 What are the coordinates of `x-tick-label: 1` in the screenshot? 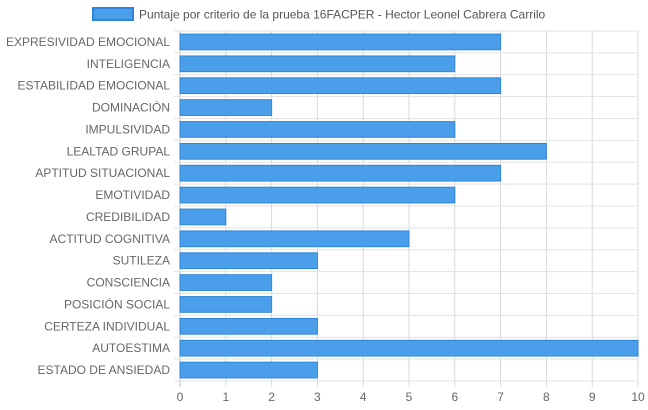 It's located at (225, 397).